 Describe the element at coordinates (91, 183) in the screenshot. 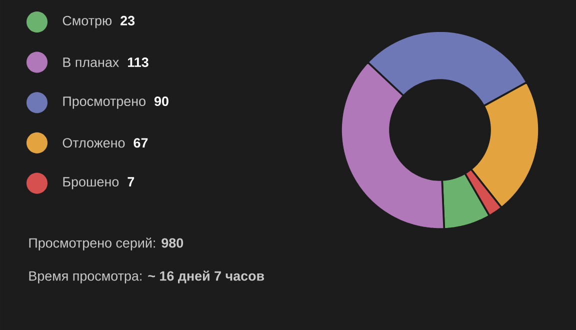

I see `legend-label: Брошено` at that location.